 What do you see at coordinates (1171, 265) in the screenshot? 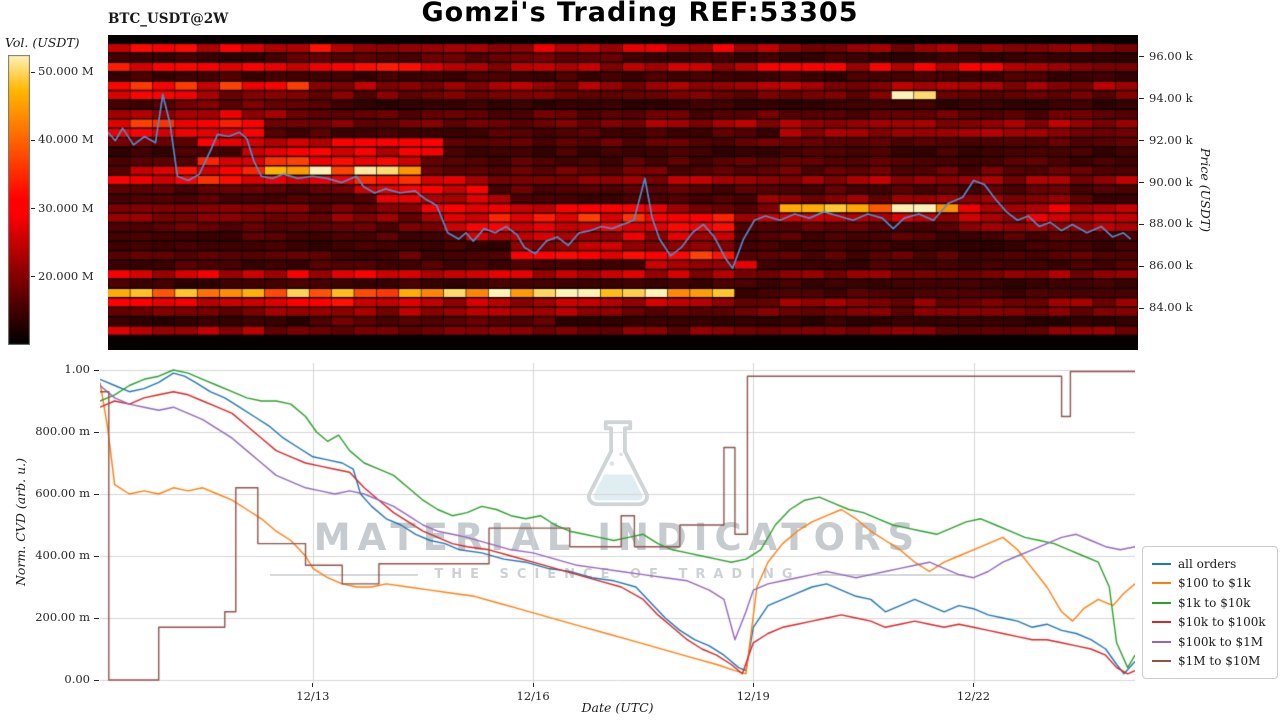
I see `price-tick-label: 86.00 k` at bounding box center [1171, 265].